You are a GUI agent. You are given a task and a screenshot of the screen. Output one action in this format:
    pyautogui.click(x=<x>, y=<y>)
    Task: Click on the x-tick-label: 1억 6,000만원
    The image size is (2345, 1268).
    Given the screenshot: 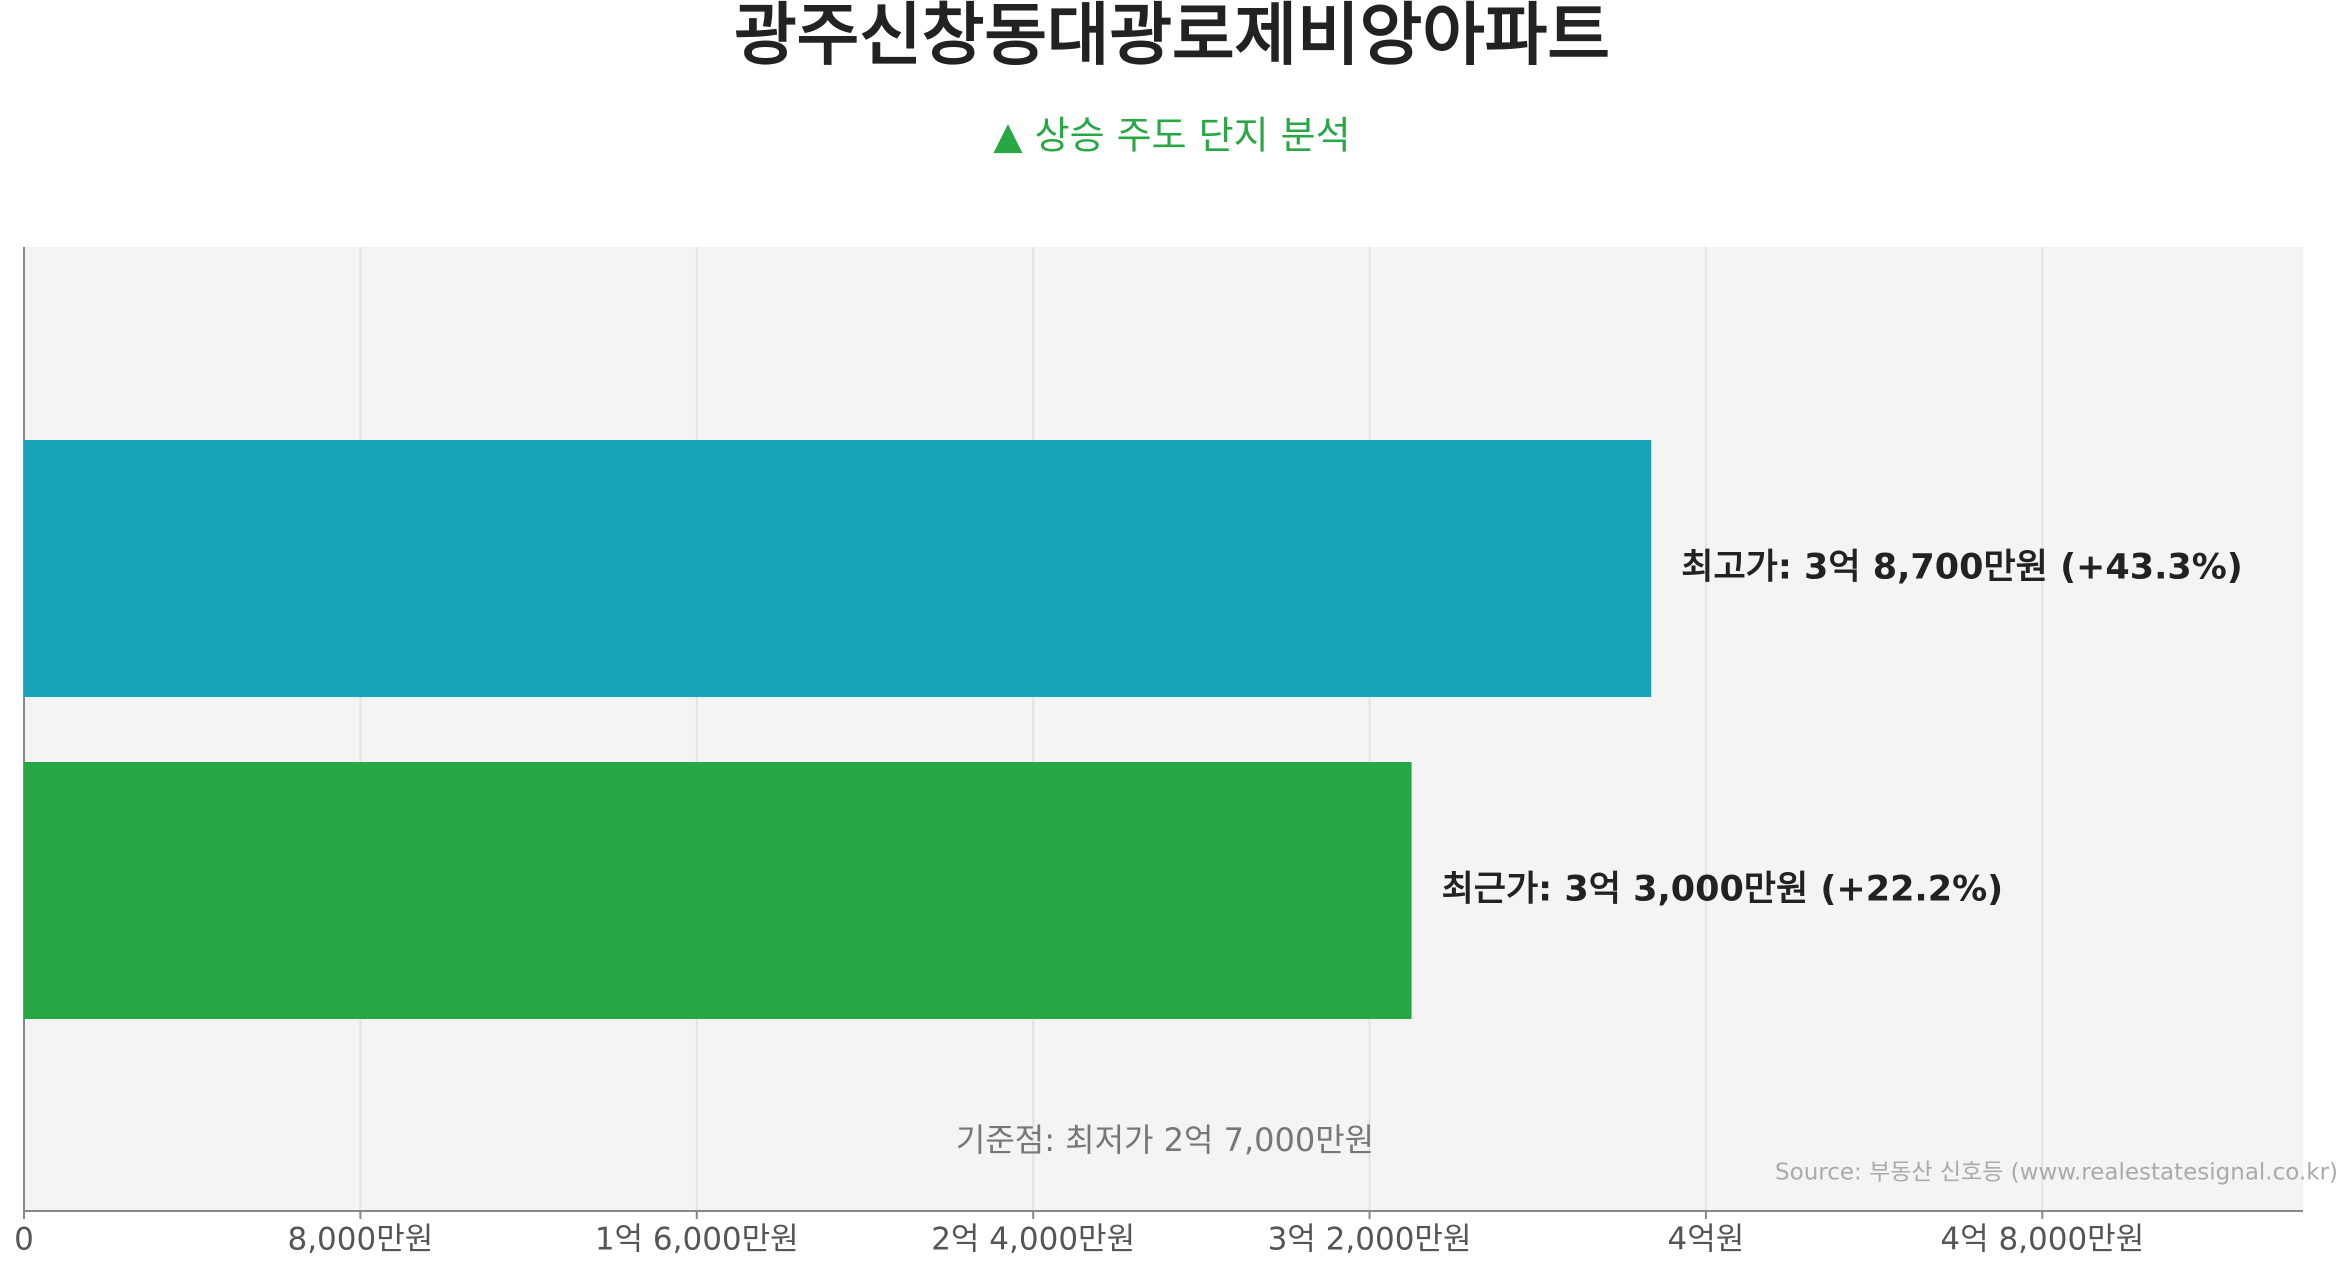 What is the action you would take?
    pyautogui.click(x=697, y=1240)
    